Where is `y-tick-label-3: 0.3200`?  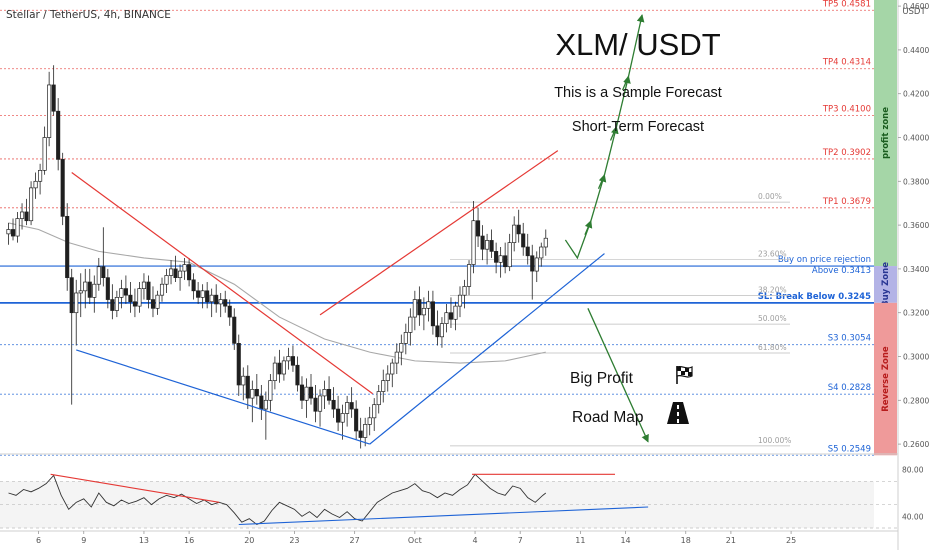
y-tick-label-3: 0.3200 is located at coordinates (916, 313).